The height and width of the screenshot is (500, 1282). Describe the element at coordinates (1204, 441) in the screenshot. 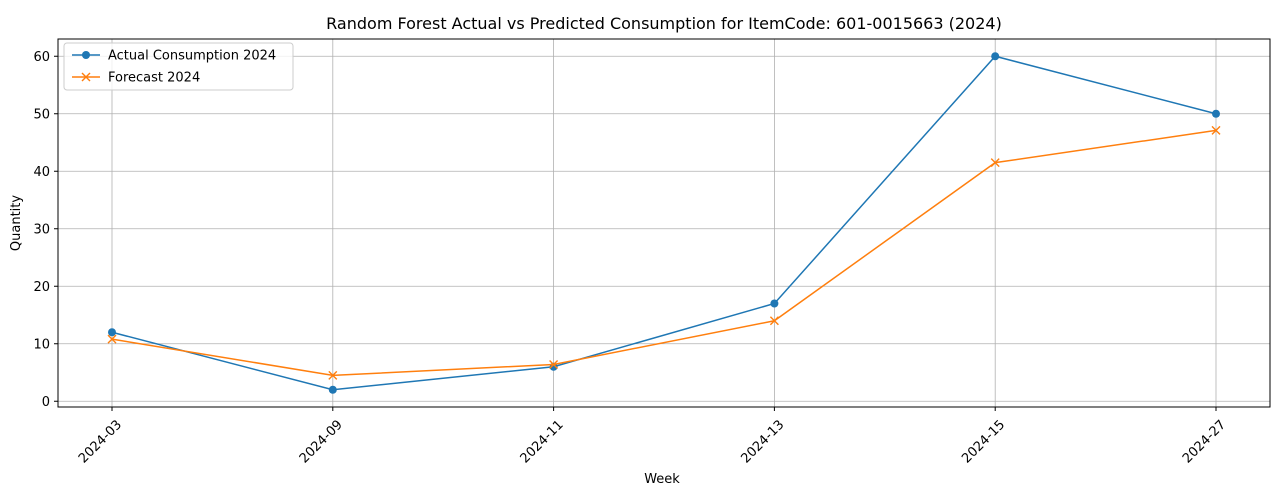

I see `x-tick-label: 2024-27` at that location.